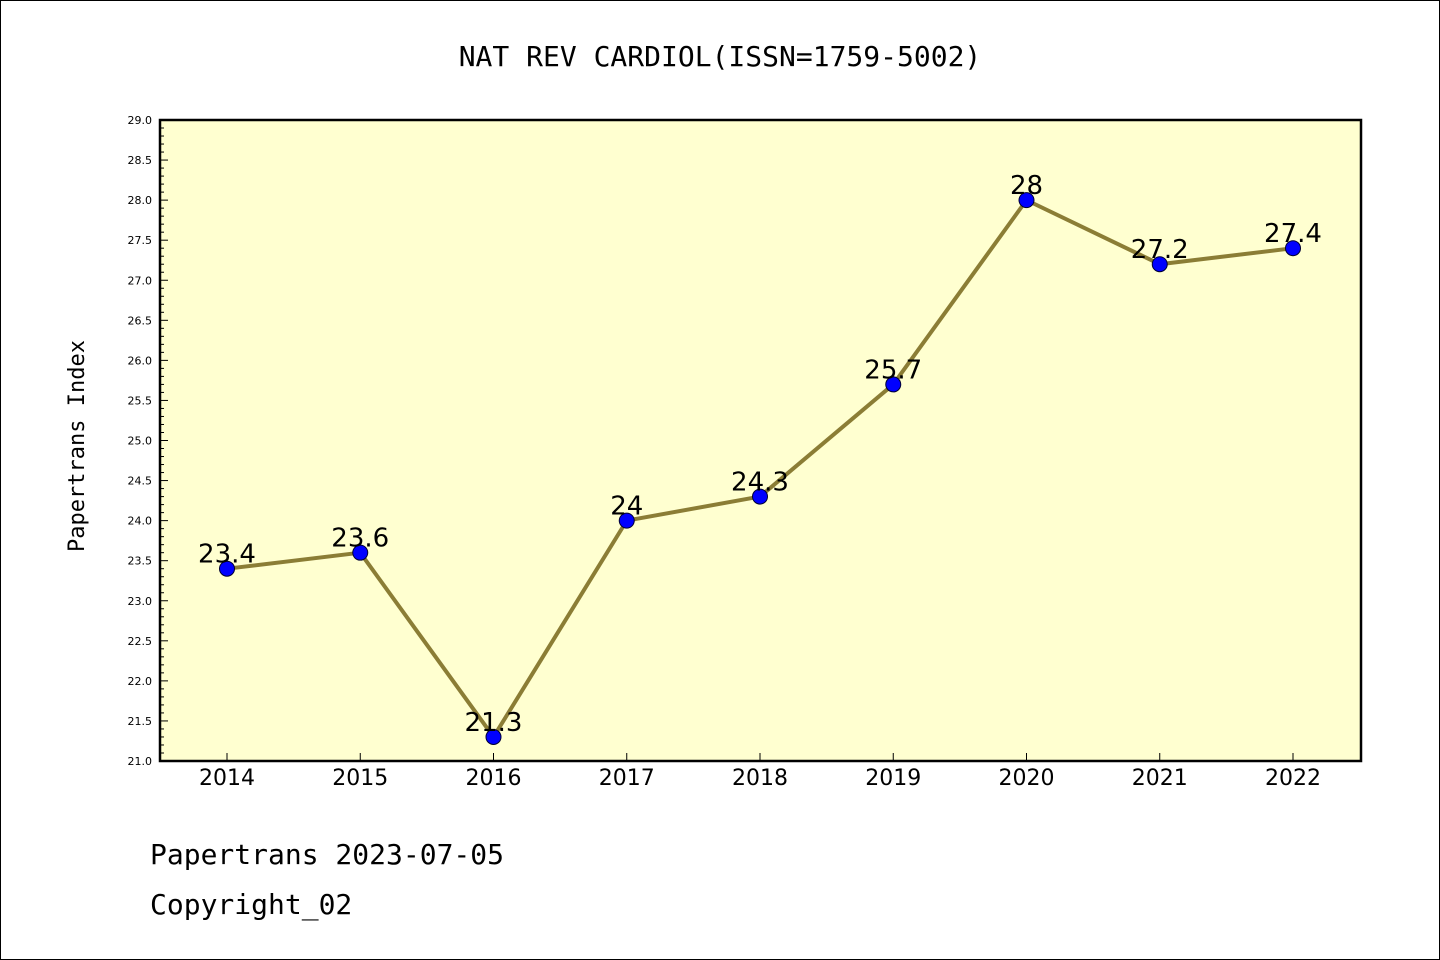 The width and height of the screenshot is (1440, 960). Describe the element at coordinates (140, 481) in the screenshot. I see `y-tick-label: 24.5` at that location.